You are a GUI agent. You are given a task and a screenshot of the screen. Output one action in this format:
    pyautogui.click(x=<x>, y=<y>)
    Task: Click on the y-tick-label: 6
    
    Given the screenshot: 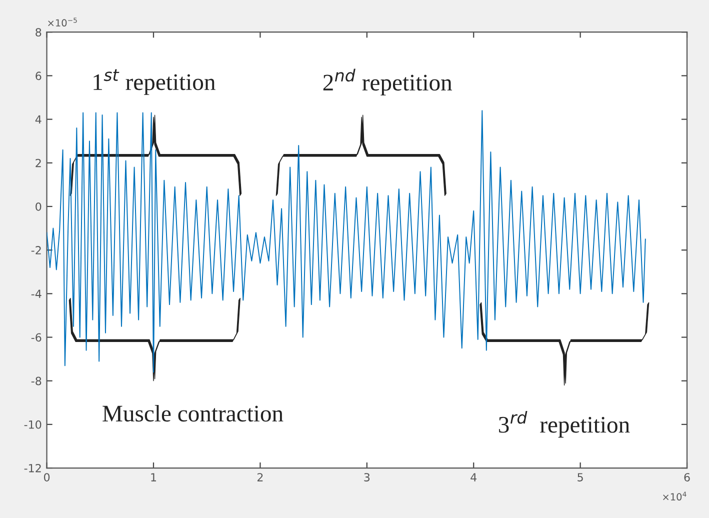 What is the action you would take?
    pyautogui.click(x=39, y=76)
    